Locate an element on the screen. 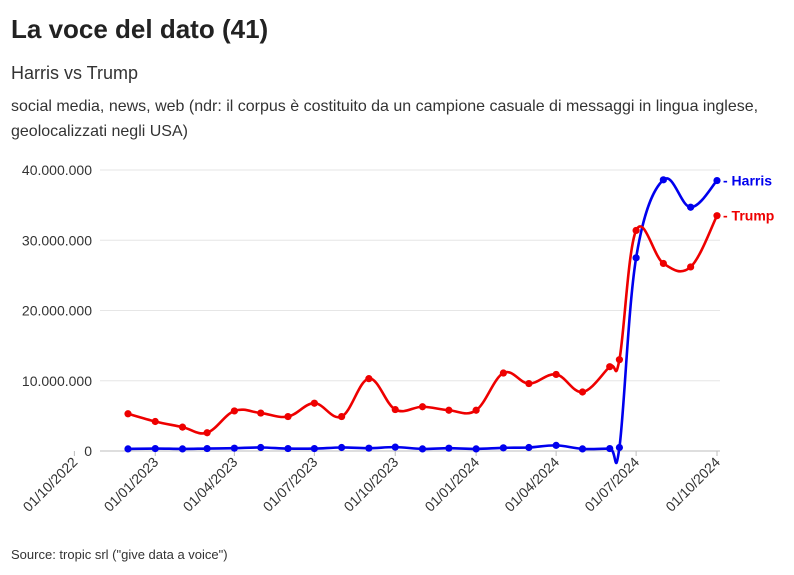  x-tick-label: 01/04/2023 is located at coordinates (210, 484).